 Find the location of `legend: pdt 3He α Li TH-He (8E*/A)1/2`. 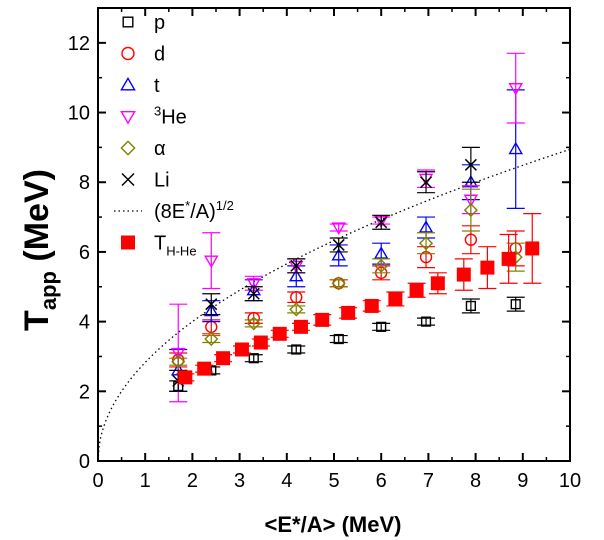

legend: pdt 3He α Li TH-He (8E*/A)1/2 is located at coordinates (174, 135).